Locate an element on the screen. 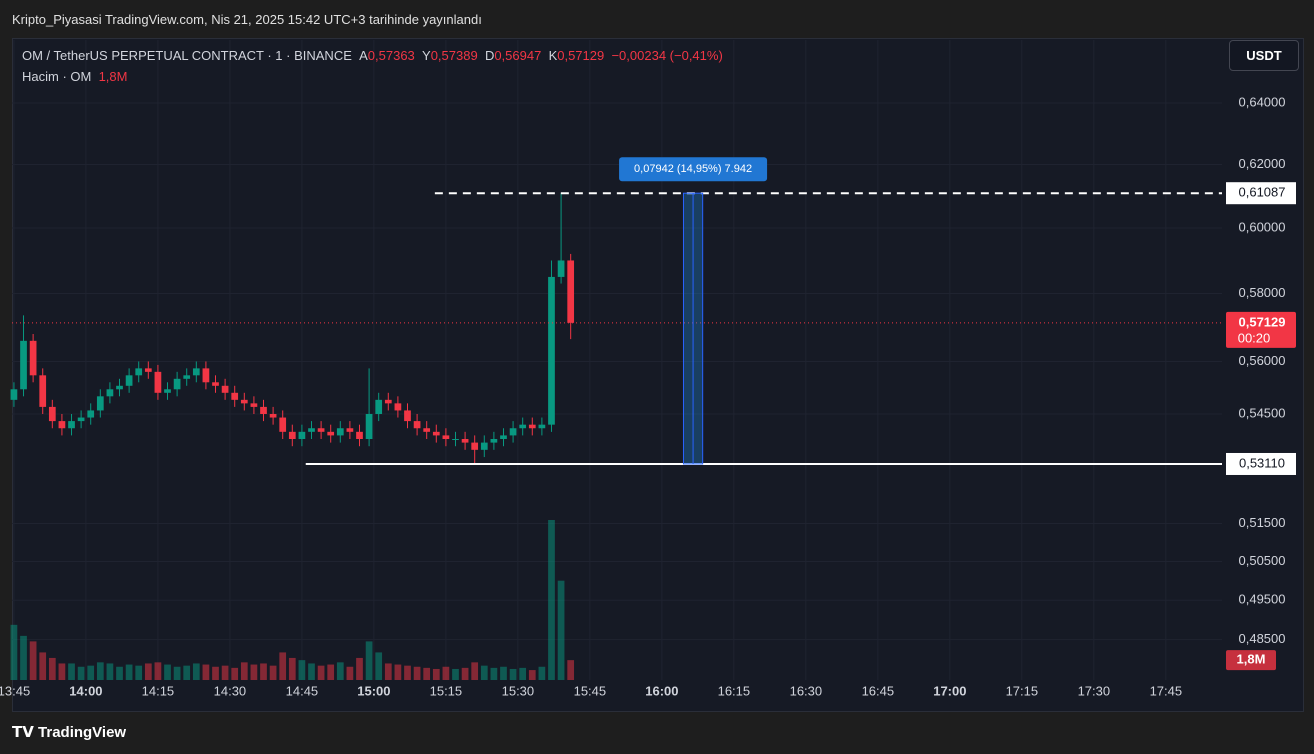 The width and height of the screenshot is (1314, 754). value: 1,8M is located at coordinates (113, 76).